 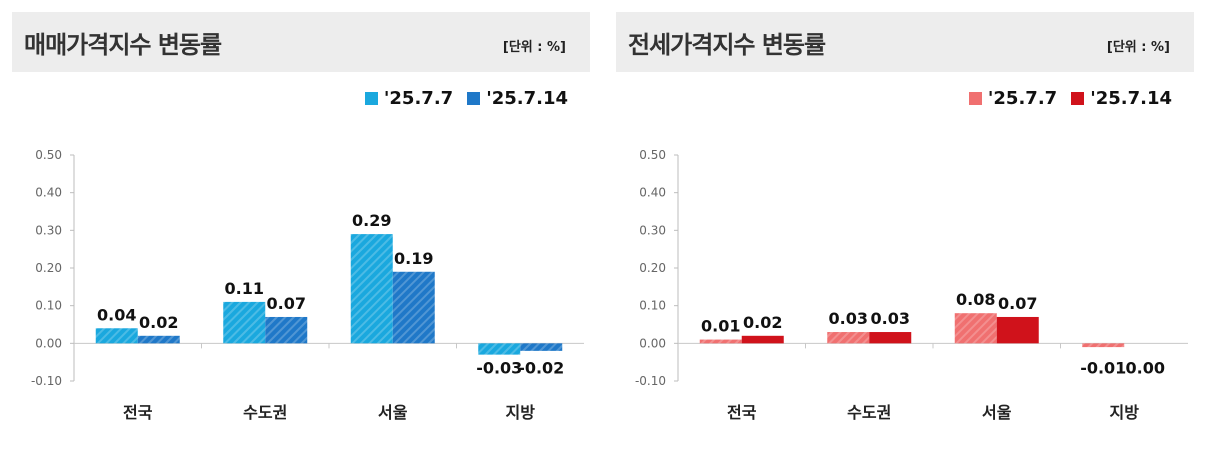 I want to click on data-label: -0.03, so click(x=499, y=367).